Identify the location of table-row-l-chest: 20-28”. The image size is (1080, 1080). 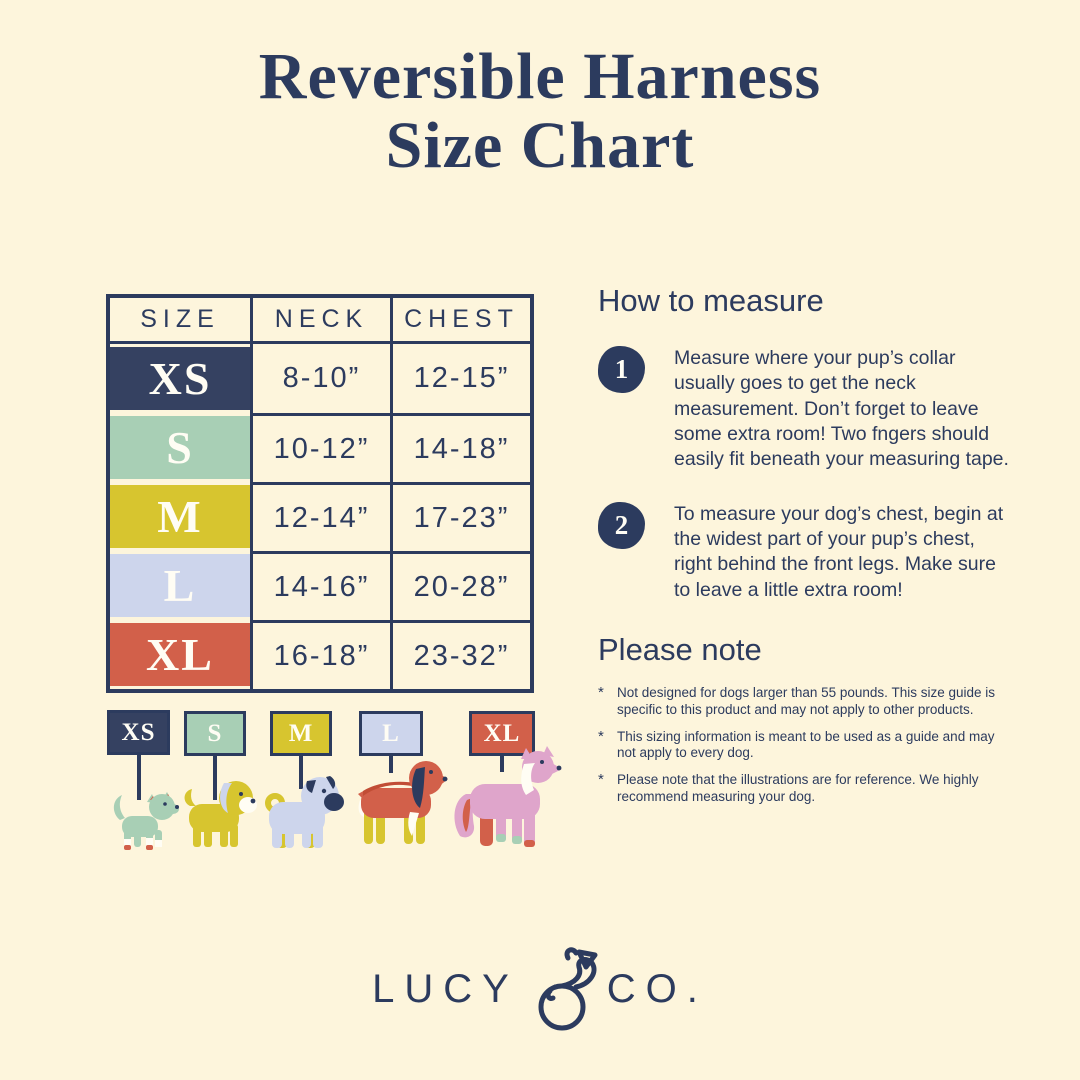
(460, 585).